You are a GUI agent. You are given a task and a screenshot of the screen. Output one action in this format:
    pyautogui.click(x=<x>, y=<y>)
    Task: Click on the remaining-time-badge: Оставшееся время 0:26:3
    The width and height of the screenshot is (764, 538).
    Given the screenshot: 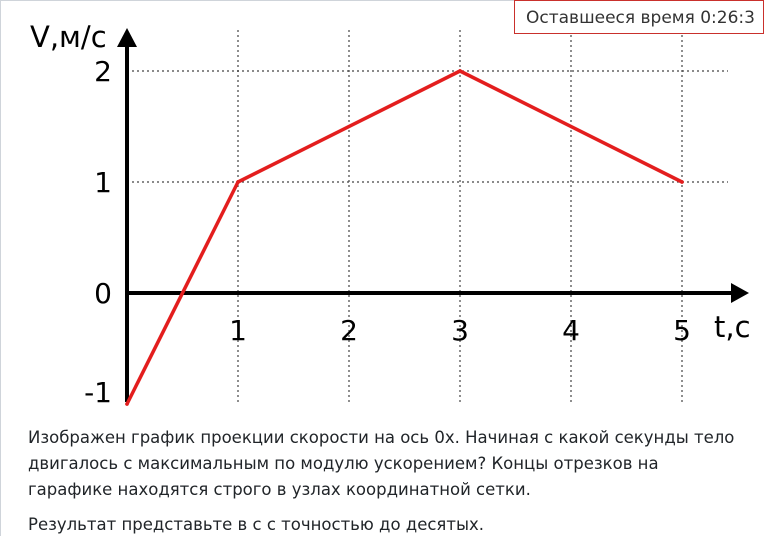 What is the action you would take?
    pyautogui.click(x=639, y=17)
    